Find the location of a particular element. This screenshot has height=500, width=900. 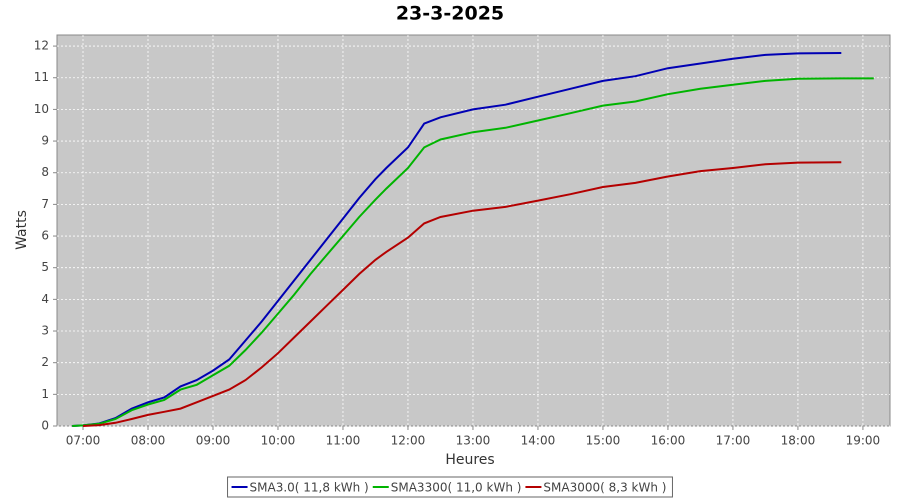

y-tick-label: 8 is located at coordinates (45, 172).